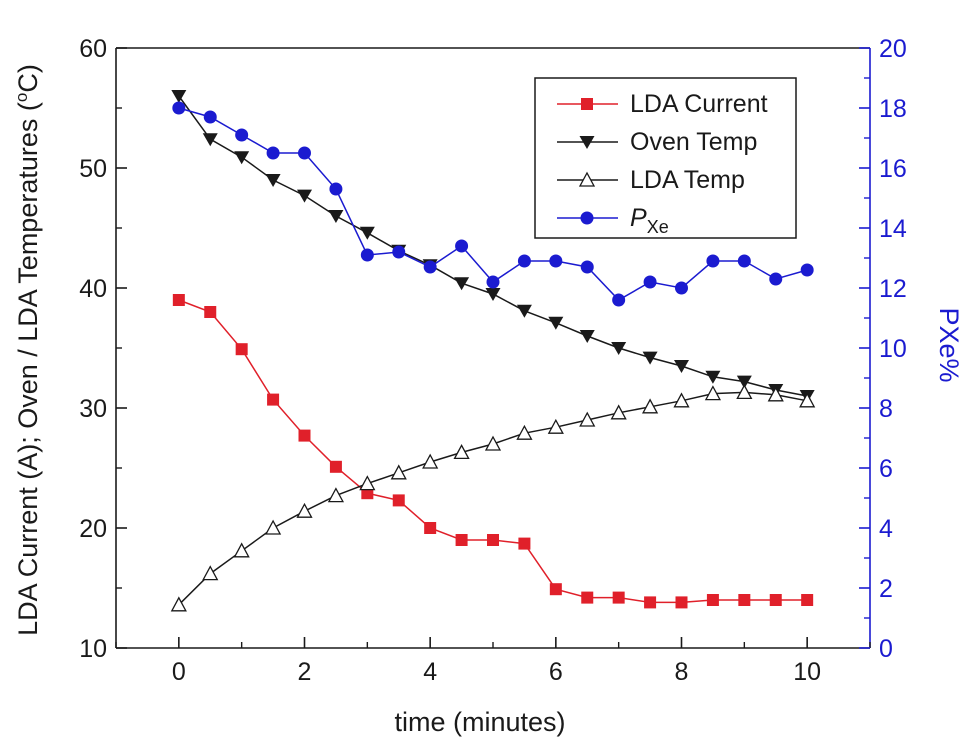  I want to click on y-right-axis-title: PXe%, so click(949, 344).